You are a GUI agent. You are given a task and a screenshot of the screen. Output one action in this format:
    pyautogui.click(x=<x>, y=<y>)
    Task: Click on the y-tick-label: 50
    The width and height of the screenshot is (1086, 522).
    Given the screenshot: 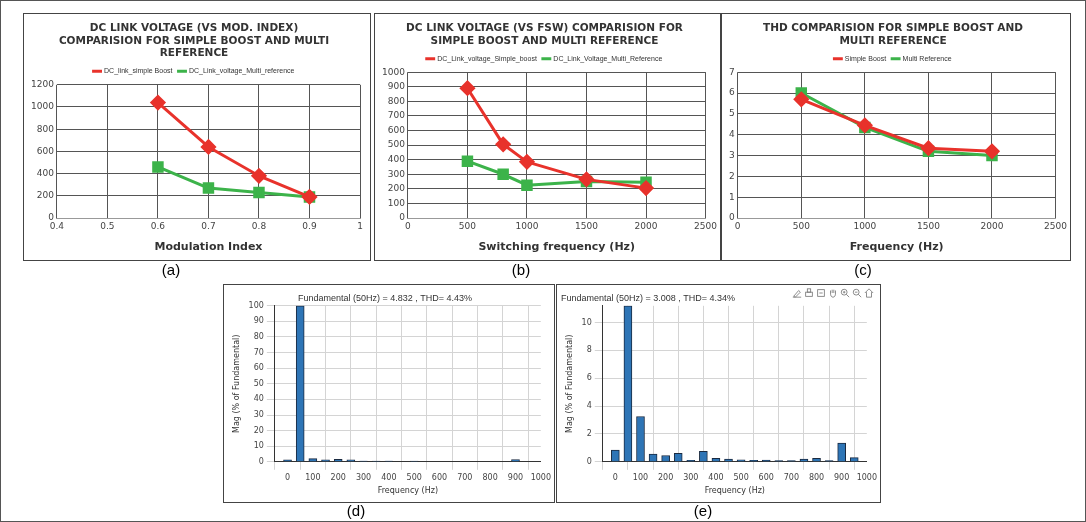 What is the action you would take?
    pyautogui.click(x=258, y=383)
    